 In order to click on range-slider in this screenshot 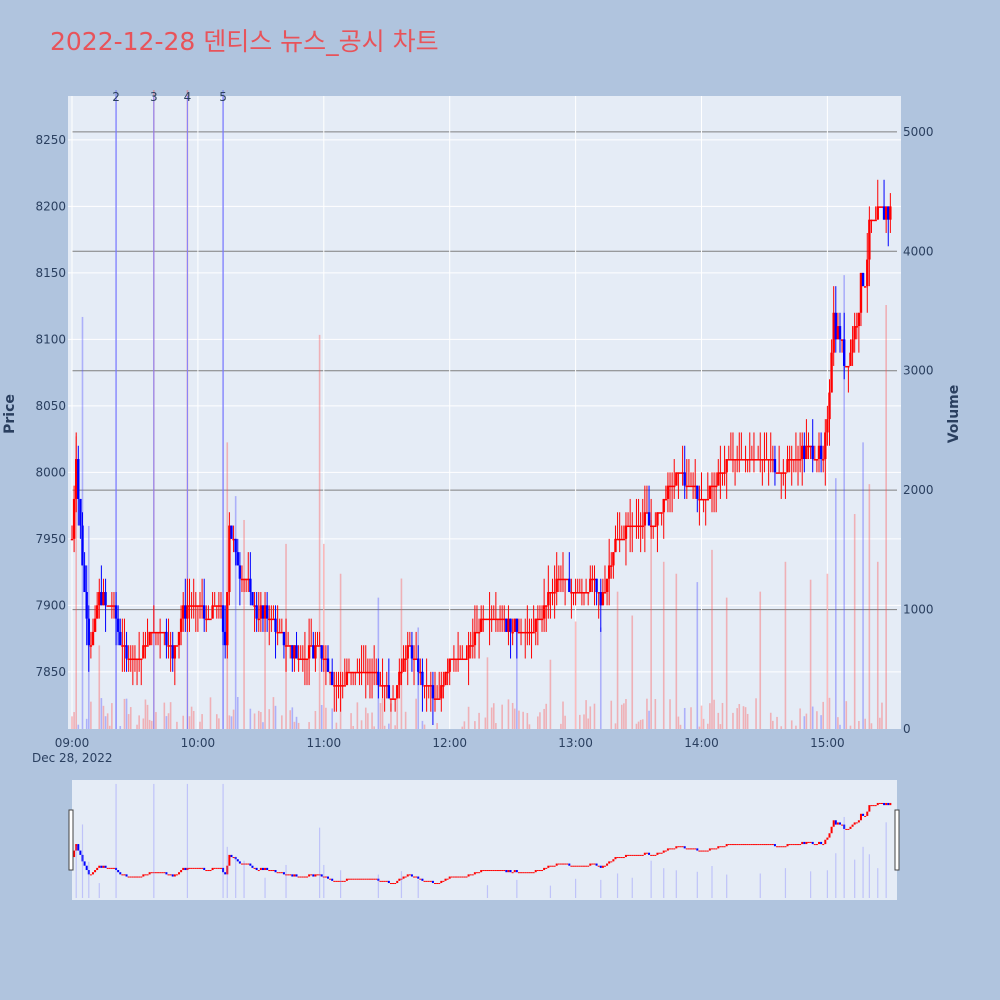, I will do `click(484, 840)`.